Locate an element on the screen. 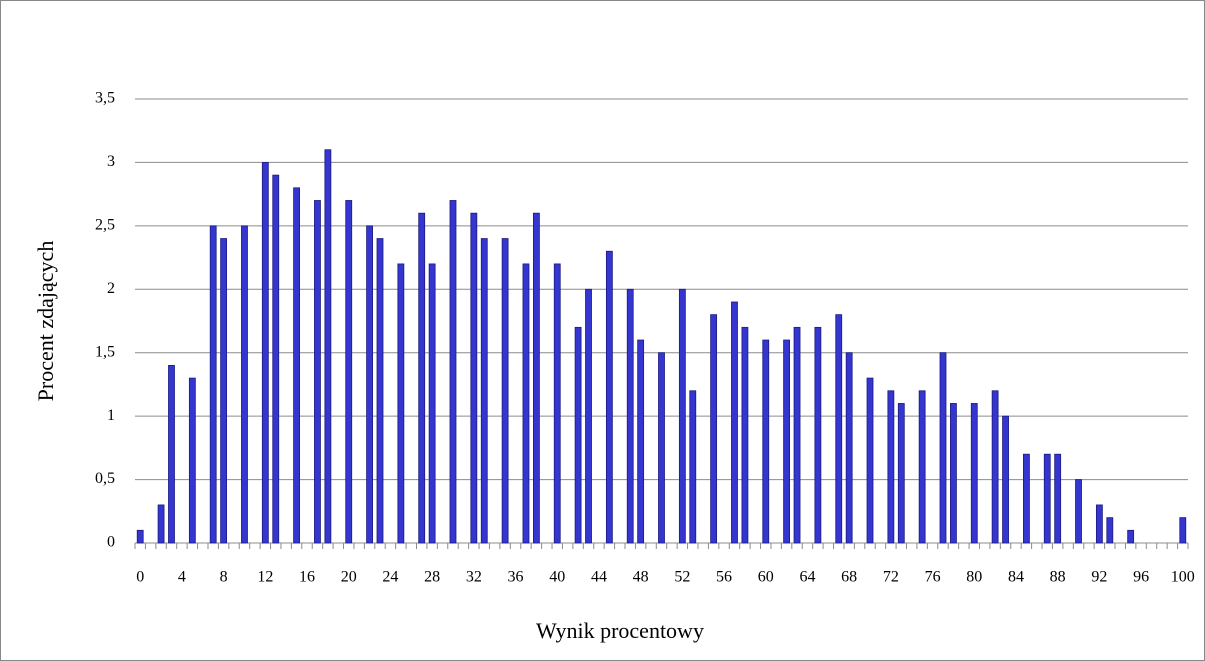  y-tick-label: 1 is located at coordinates (111, 415).